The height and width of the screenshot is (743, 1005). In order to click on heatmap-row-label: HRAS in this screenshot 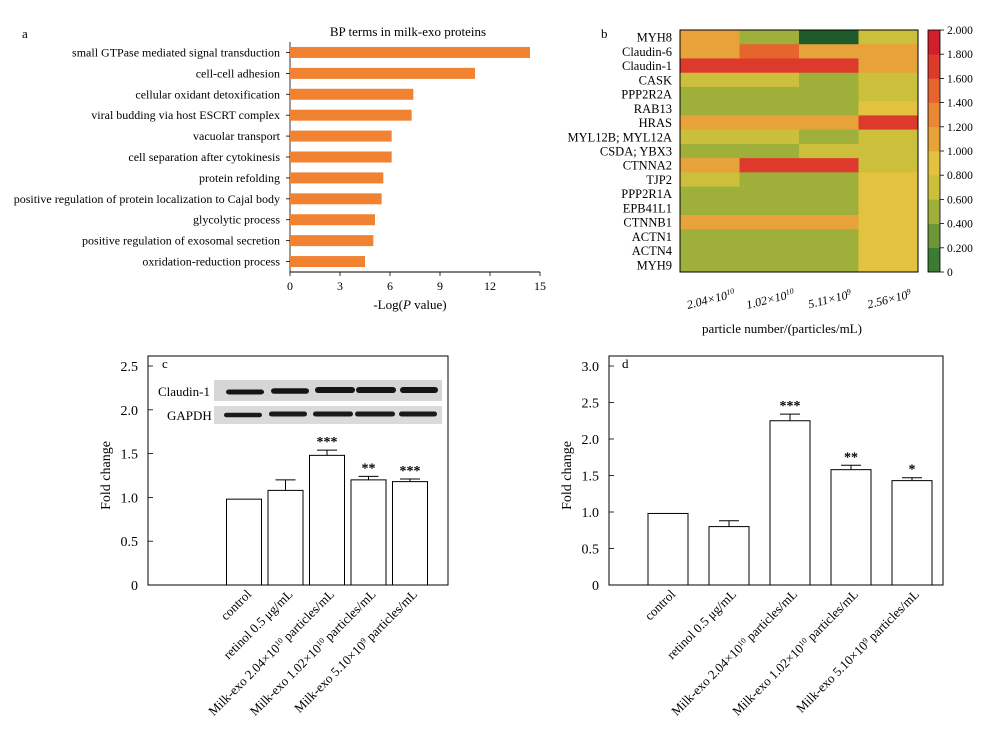, I will do `click(655, 123)`.